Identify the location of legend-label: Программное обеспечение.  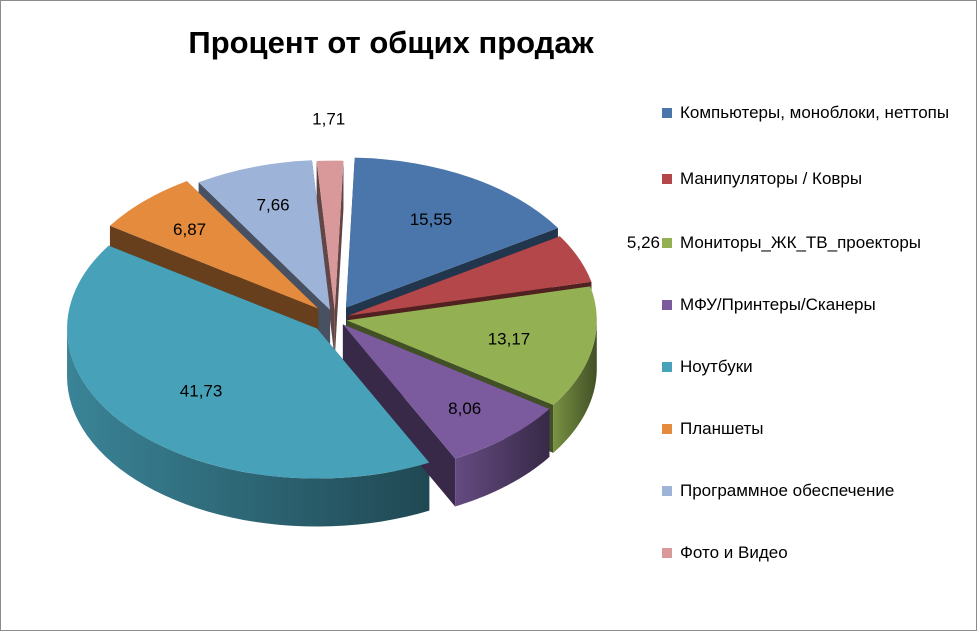
(787, 490).